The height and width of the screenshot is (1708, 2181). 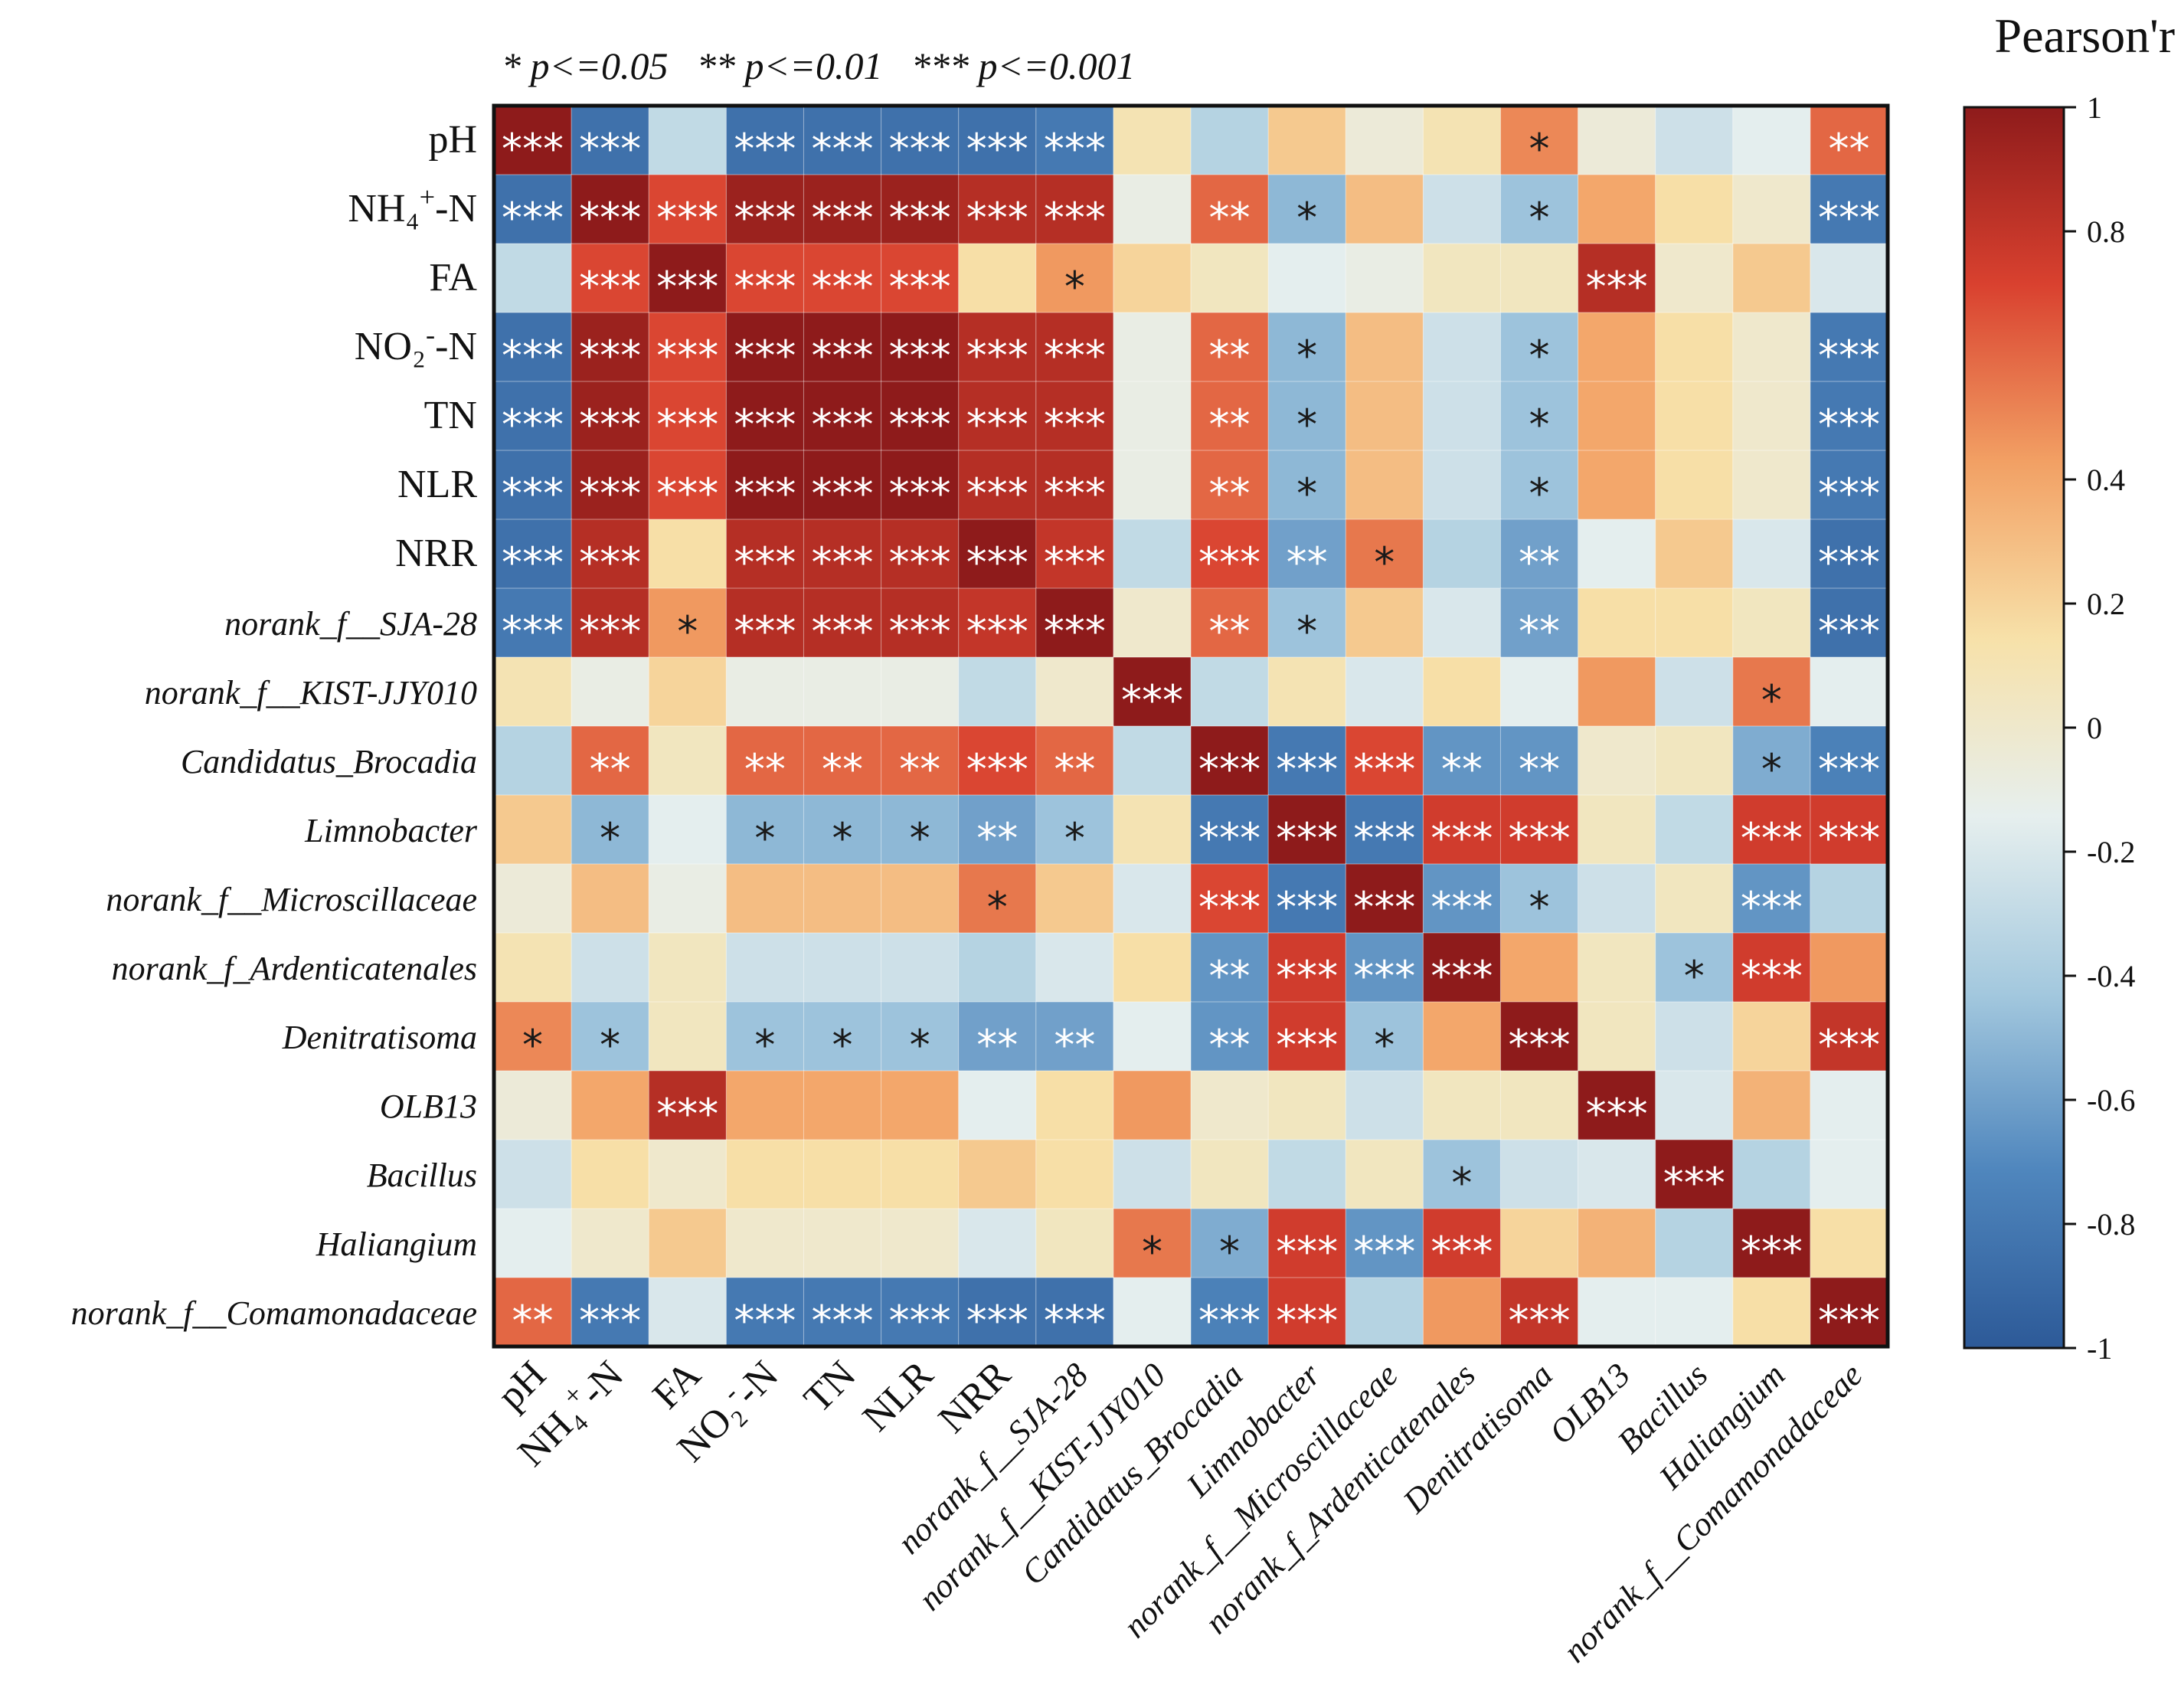 What do you see at coordinates (2106, 480) in the screenshot?
I see `colorbar-tick-label: 0.4` at bounding box center [2106, 480].